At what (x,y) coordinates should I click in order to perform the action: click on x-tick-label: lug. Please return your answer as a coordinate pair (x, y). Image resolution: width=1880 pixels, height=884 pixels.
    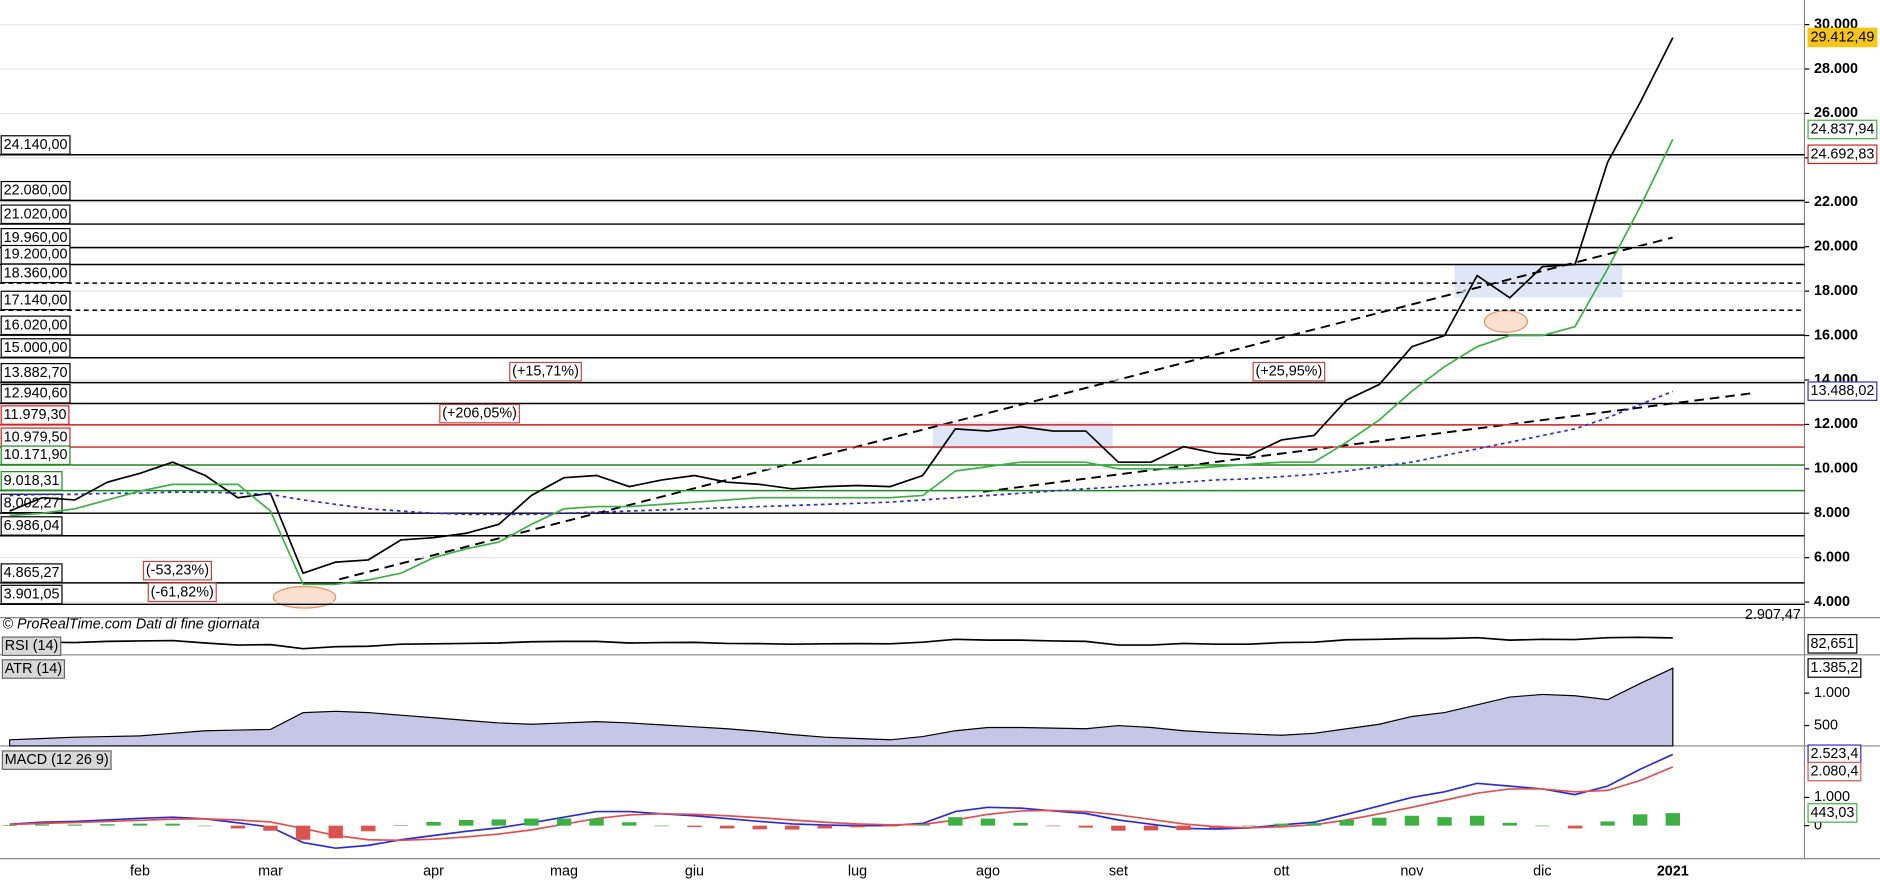
    Looking at the image, I should click on (857, 872).